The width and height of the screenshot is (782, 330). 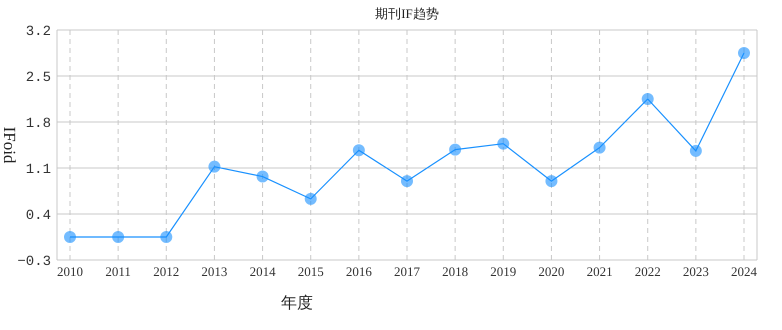 I want to click on x-tick-label: 2017, so click(x=407, y=271).